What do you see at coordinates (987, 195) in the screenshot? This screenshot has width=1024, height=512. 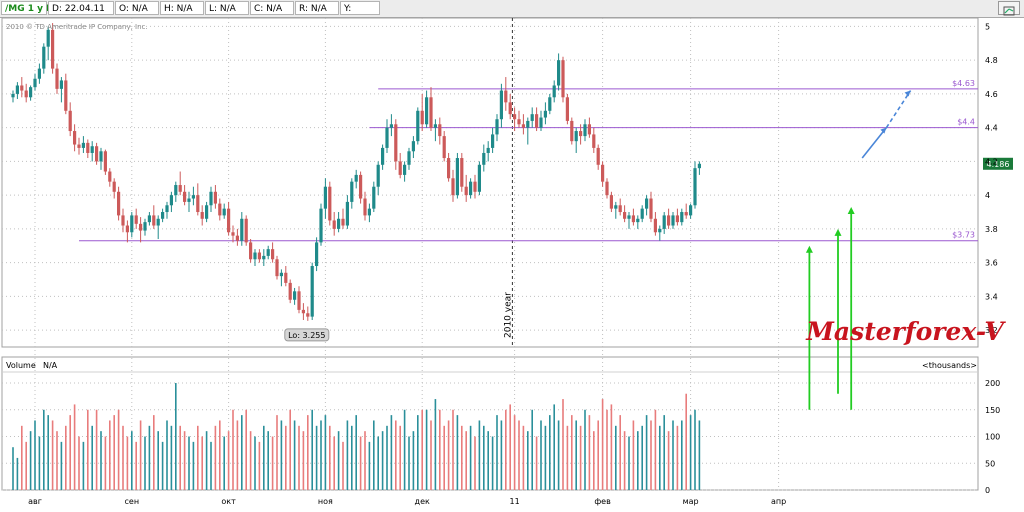 I see `price-tick-label: 4` at bounding box center [987, 195].